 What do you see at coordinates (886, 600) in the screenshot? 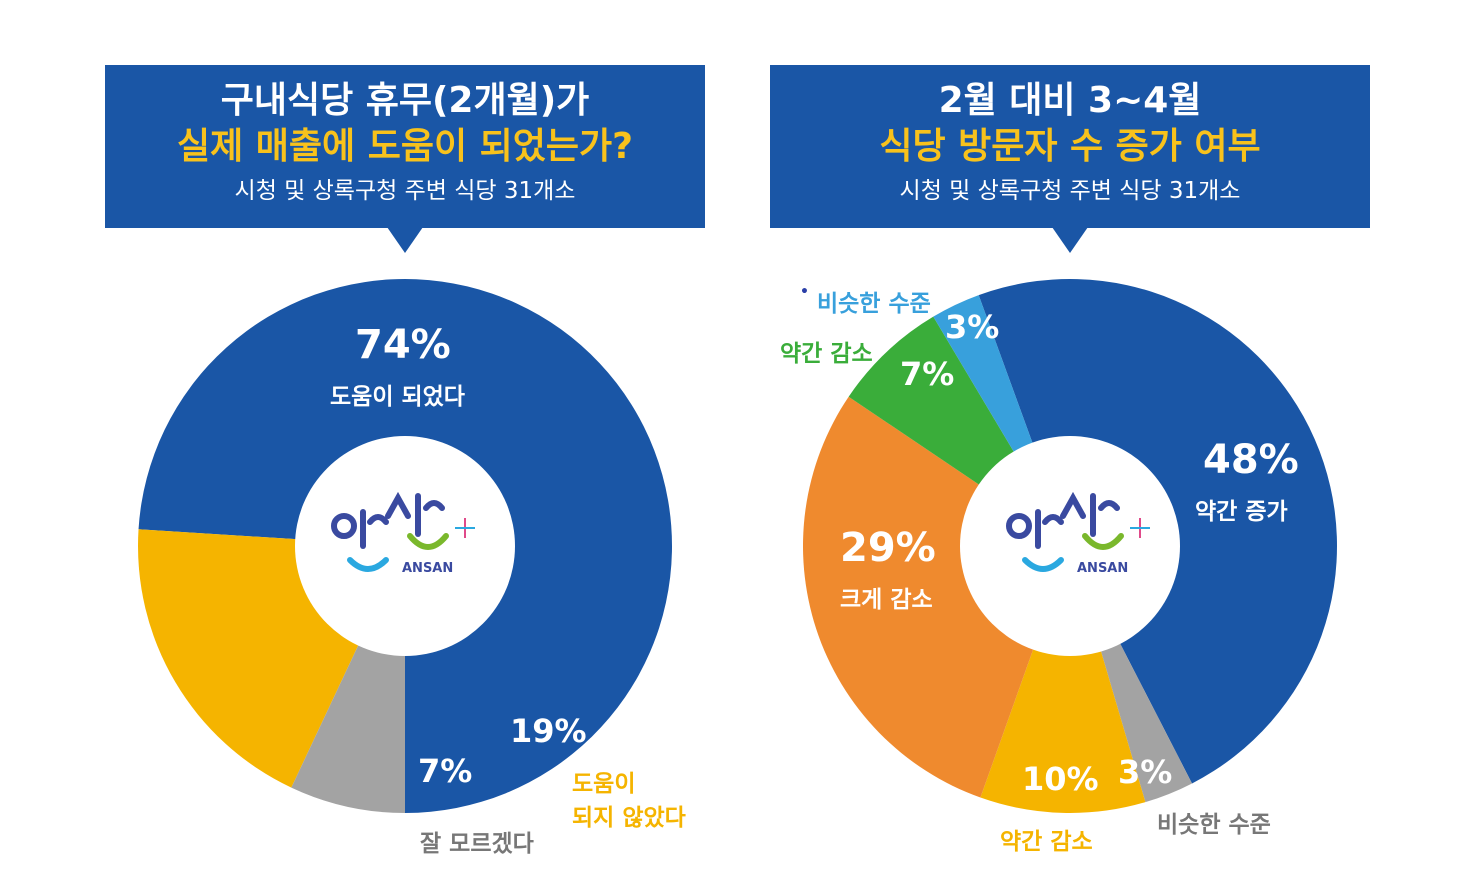
I see `right-label-3: 크게 감소` at bounding box center [886, 600].